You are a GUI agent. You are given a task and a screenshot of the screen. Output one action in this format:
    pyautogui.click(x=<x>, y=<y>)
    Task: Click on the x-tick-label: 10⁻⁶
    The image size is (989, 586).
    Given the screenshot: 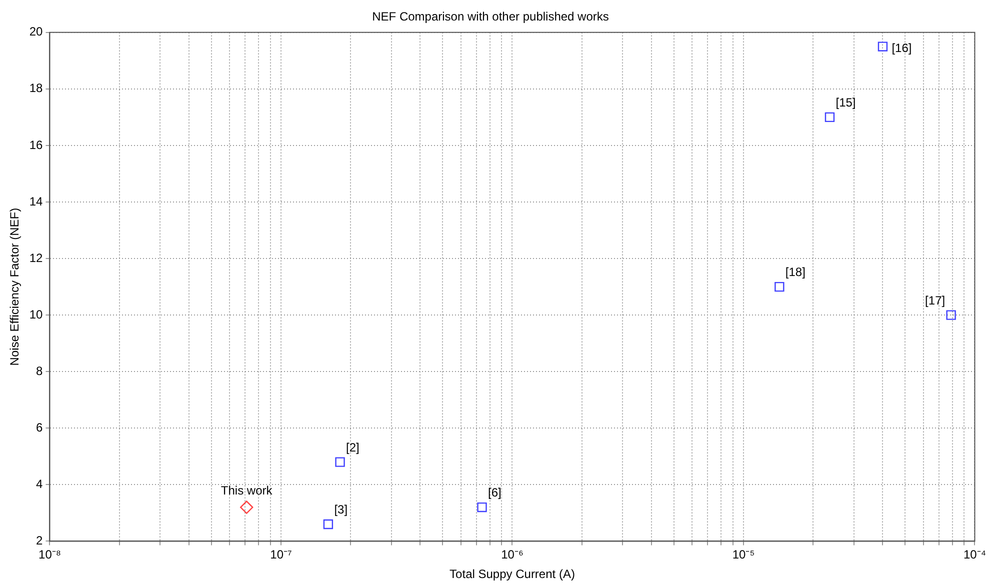 What is the action you would take?
    pyautogui.click(x=512, y=555)
    